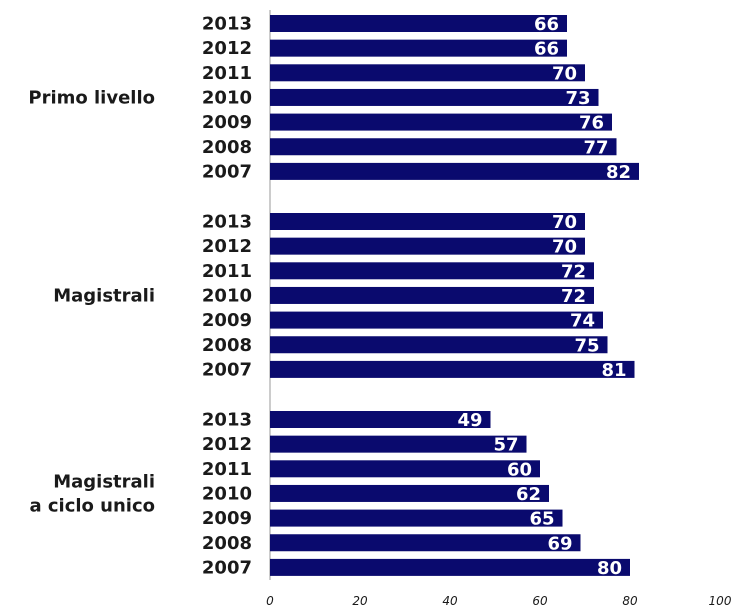  Describe the element at coordinates (505, 445) in the screenshot. I see `bar-value-label: 57` at that location.